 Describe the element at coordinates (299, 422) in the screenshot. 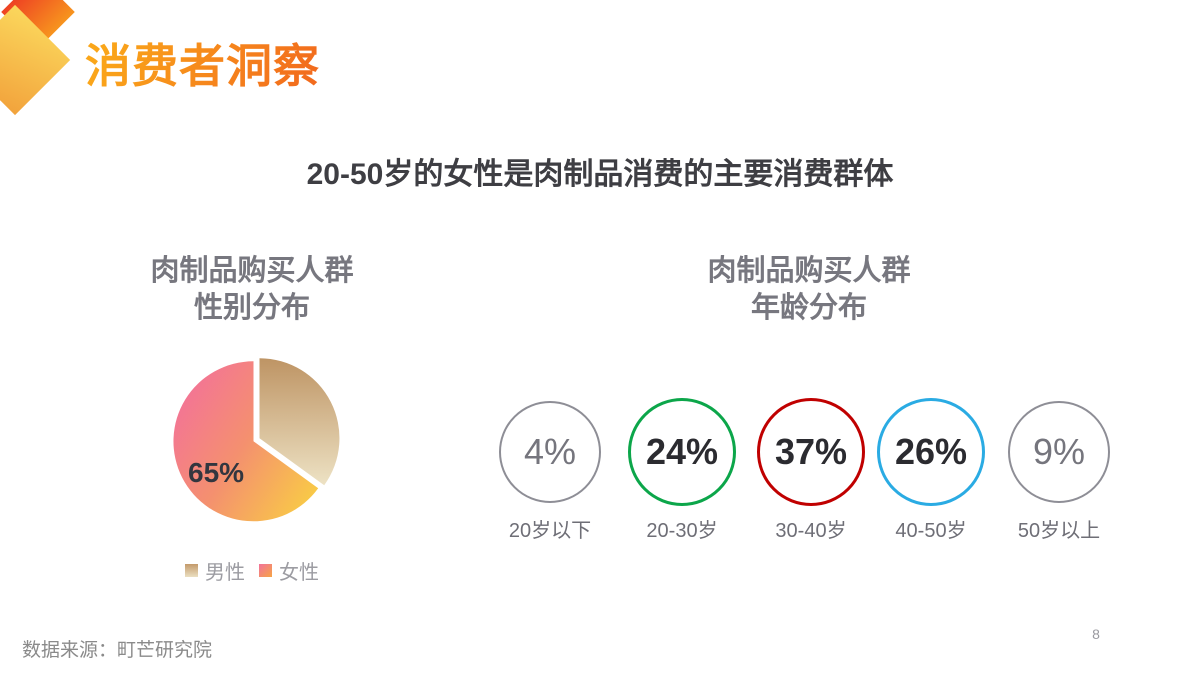

I see `pie-slice-male` at that location.